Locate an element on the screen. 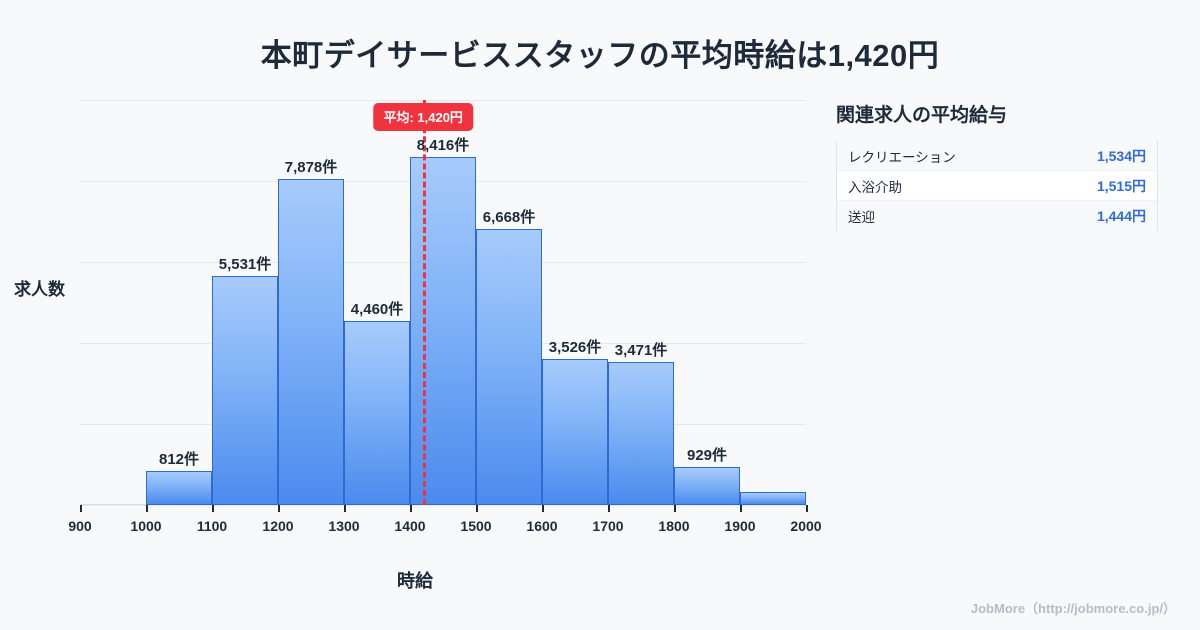 Image resolution: width=1200 pixels, height=630 pixels. average-line is located at coordinates (425, 302).